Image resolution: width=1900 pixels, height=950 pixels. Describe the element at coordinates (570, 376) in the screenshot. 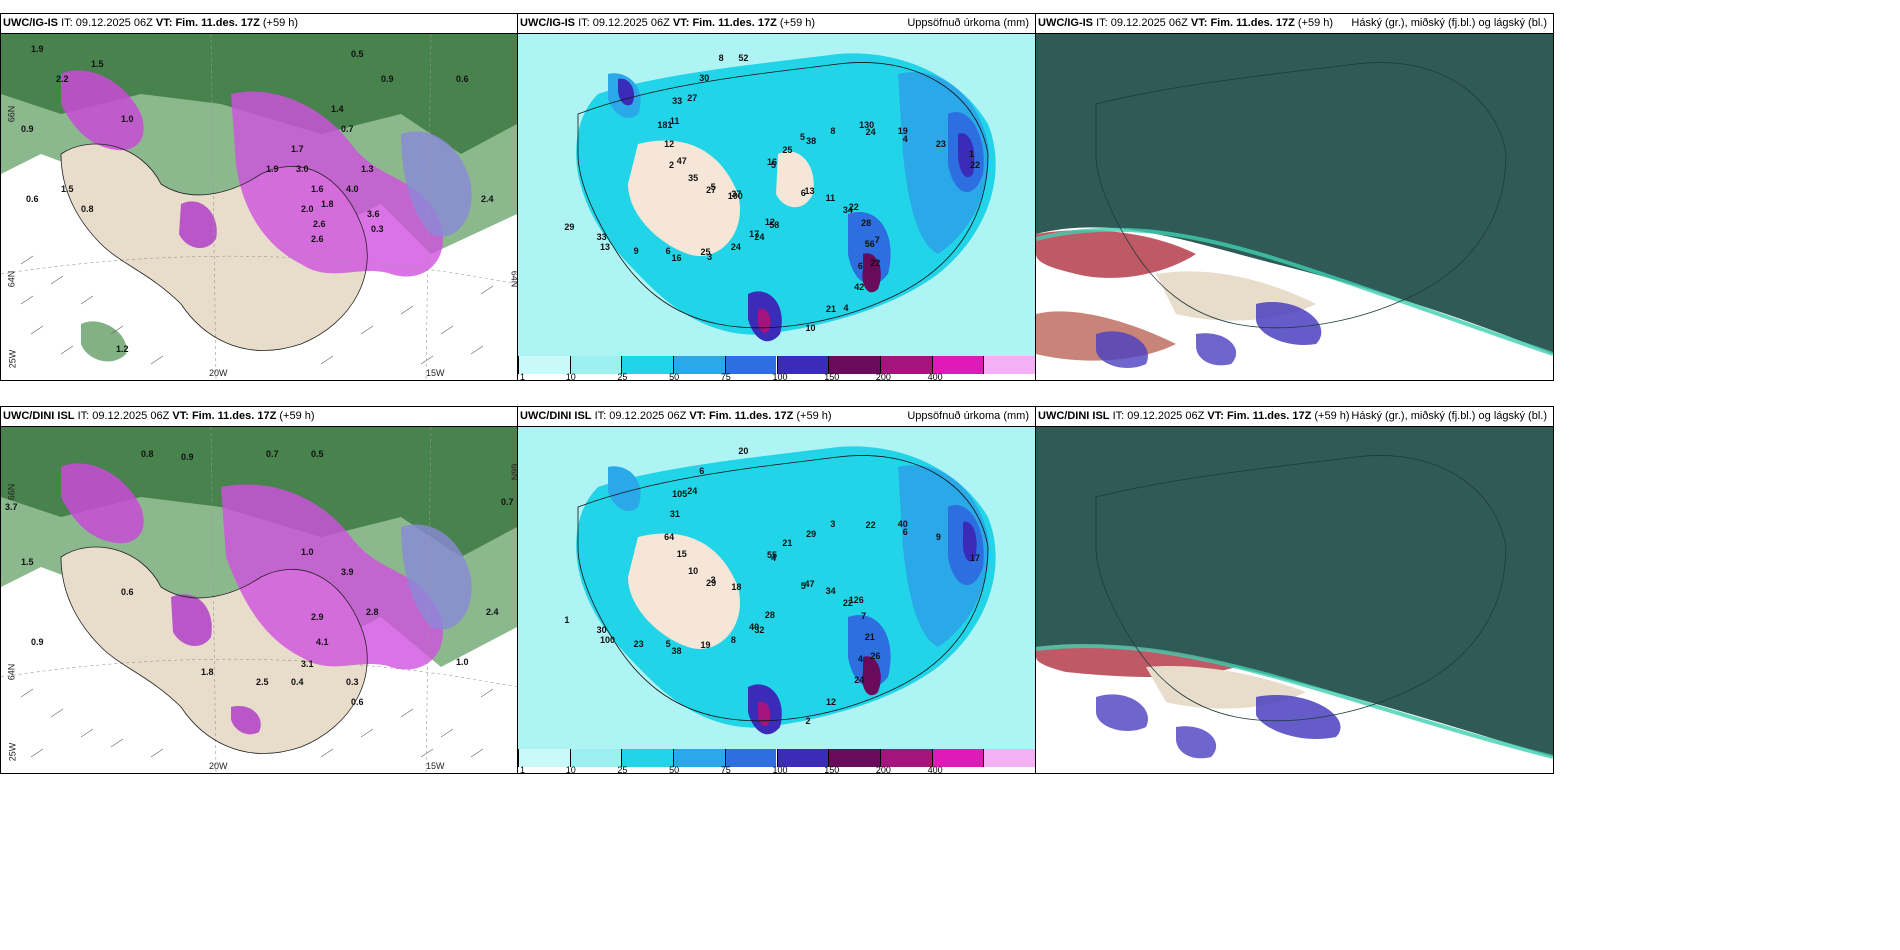

I see `colorbar-tick: 10` at that location.